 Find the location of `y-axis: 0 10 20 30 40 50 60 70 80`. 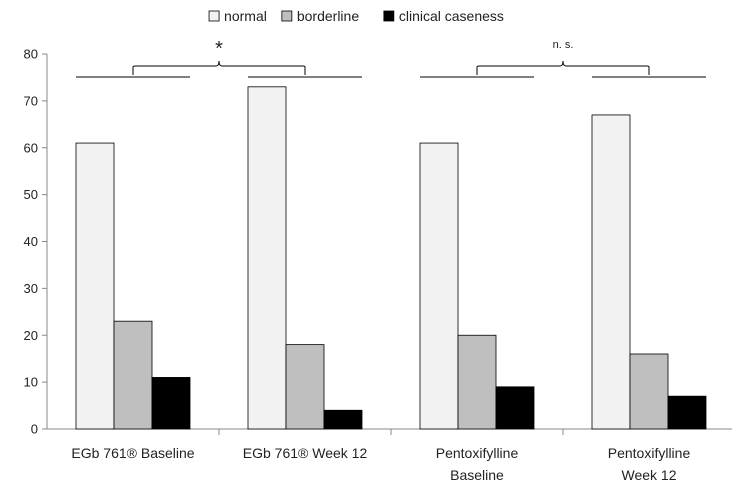

y-axis: 0 10 20 30 40 50 60 70 80 is located at coordinates (36, 242).